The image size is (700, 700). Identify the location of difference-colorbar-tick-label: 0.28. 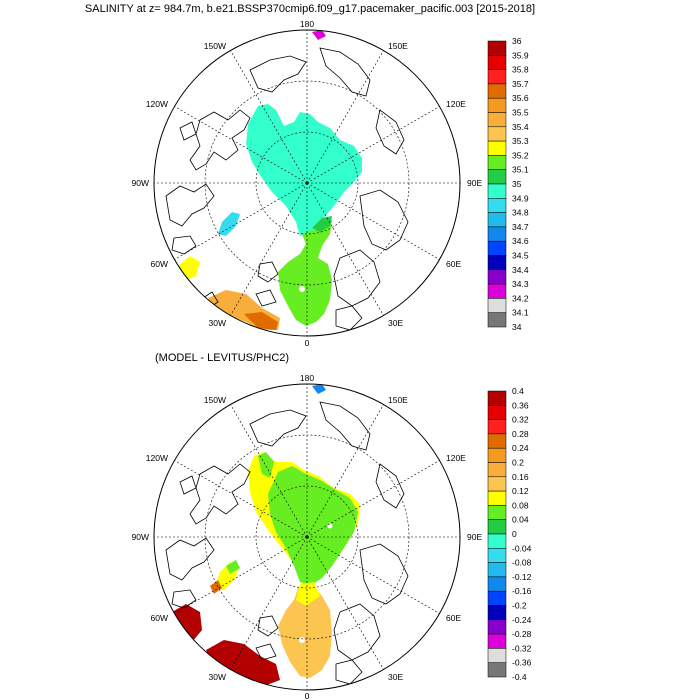
(520, 434).